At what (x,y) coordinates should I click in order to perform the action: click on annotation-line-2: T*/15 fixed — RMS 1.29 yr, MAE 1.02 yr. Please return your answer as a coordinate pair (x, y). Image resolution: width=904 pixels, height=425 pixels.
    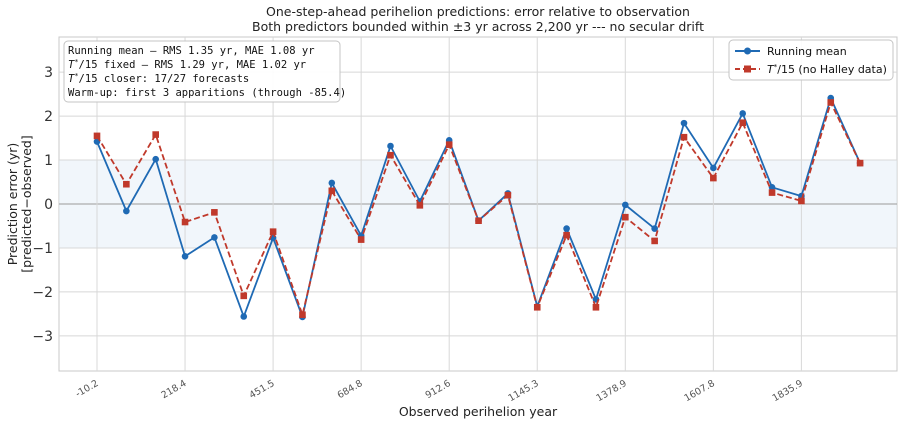
    Looking at the image, I should click on (187, 64).